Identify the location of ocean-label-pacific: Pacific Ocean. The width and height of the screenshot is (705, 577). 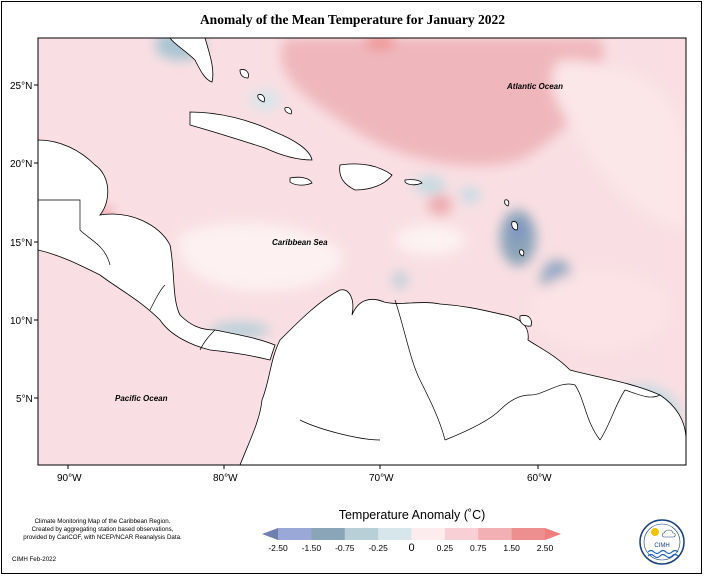
(141, 398).